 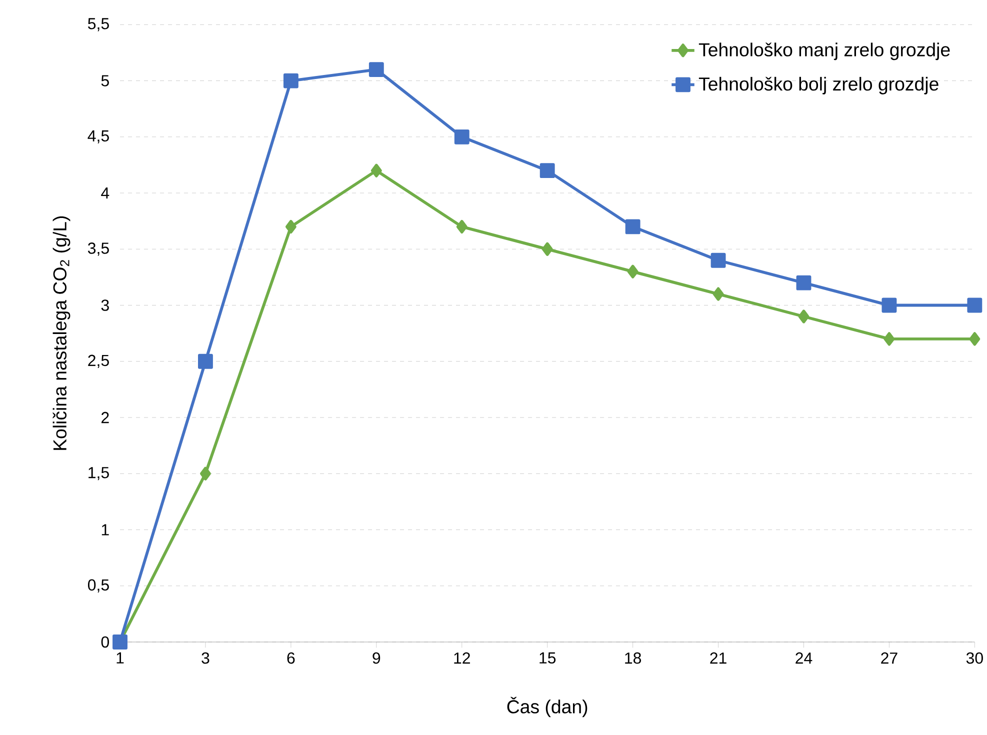 What do you see at coordinates (105, 530) in the screenshot?
I see `y-tick-label: 1` at bounding box center [105, 530].